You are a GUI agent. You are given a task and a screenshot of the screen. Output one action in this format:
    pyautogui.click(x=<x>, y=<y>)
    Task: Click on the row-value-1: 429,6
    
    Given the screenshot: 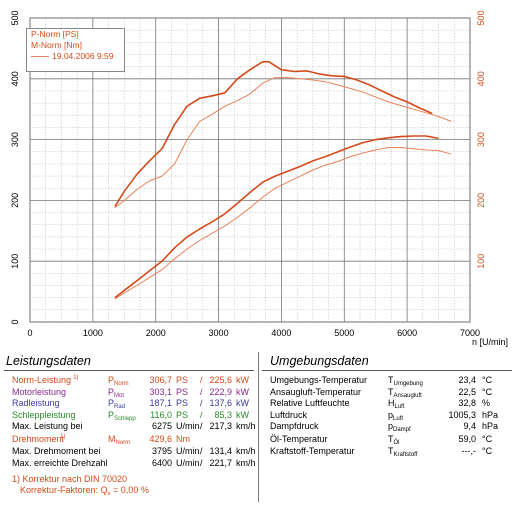 What is the action you would take?
    pyautogui.click(x=160, y=439)
    